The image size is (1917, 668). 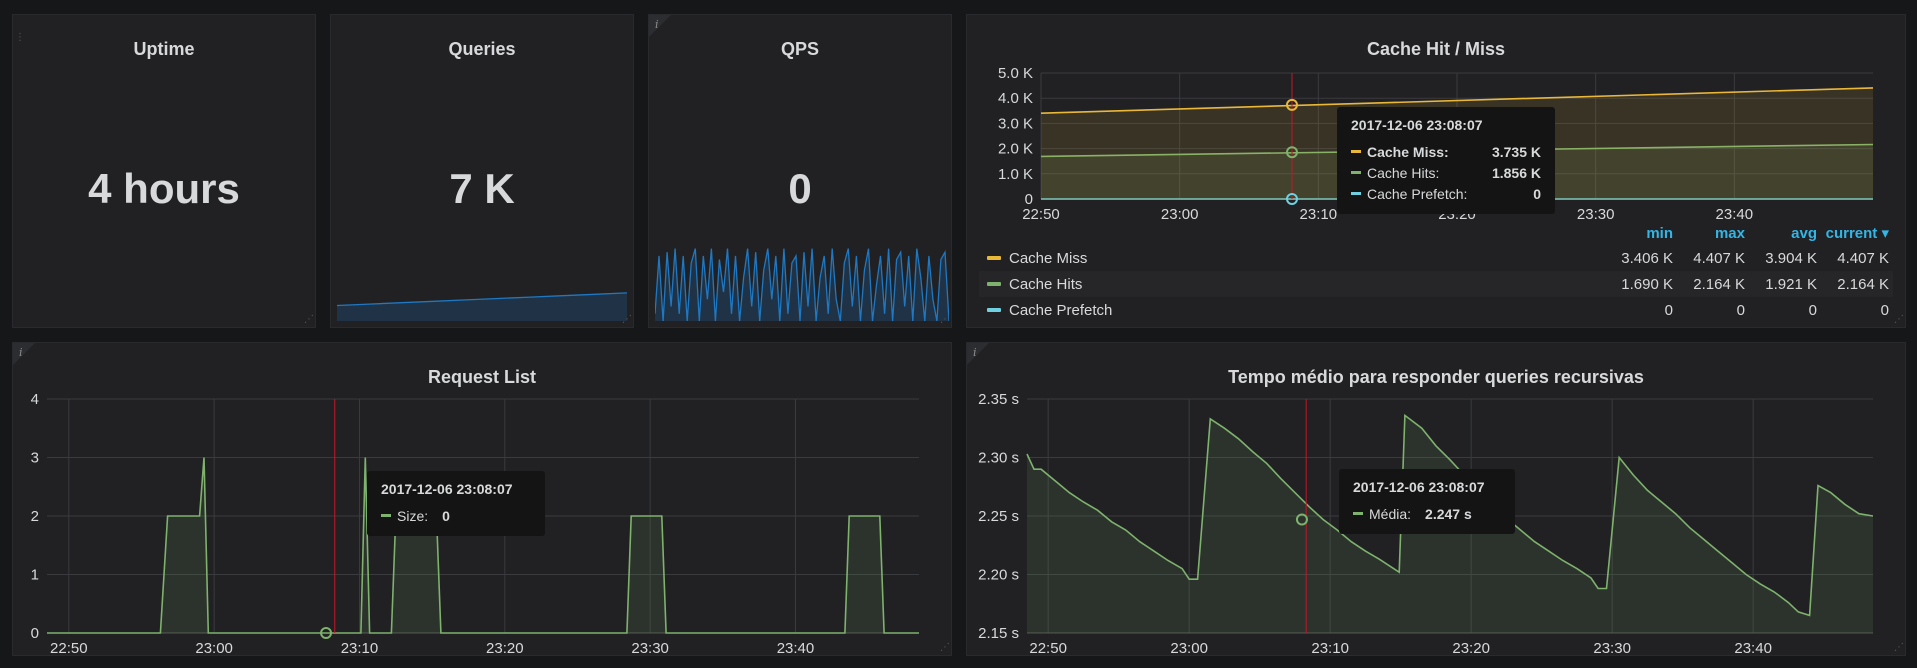 I want to click on legend-current: 0, so click(x=1884, y=310).